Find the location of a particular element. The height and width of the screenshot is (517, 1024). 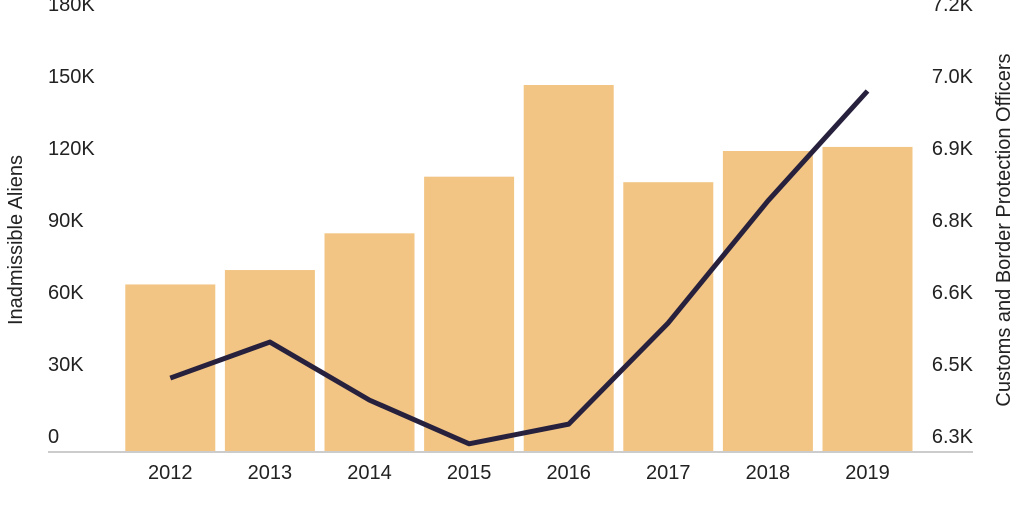

x-tick-label: 2017 is located at coordinates (668, 473).